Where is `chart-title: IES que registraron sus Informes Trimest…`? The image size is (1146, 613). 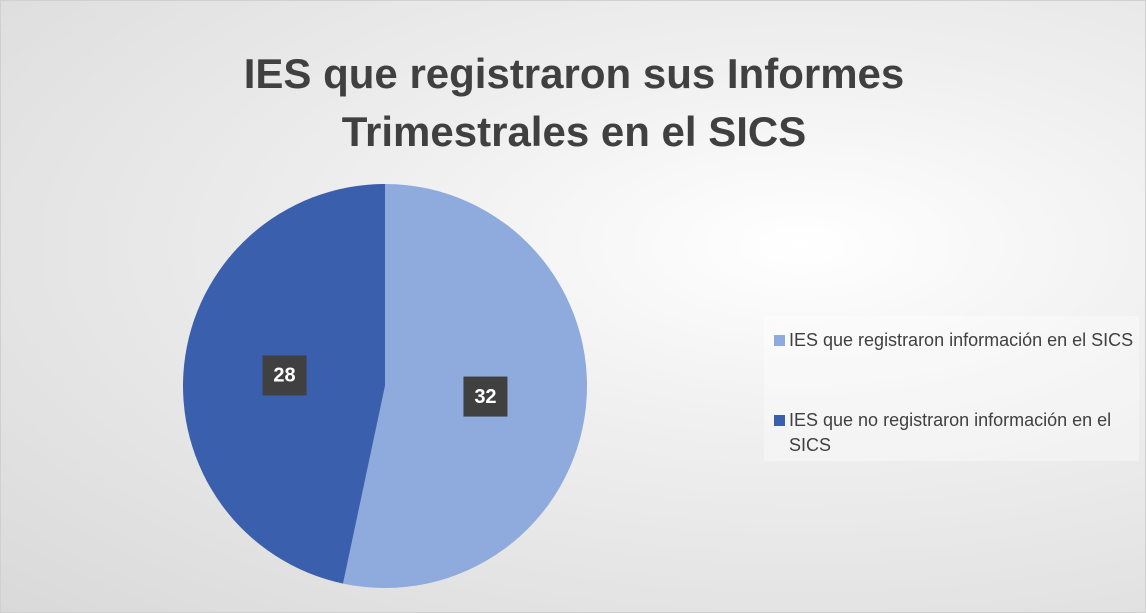
chart-title: IES que registraron sus Informes Trimest… is located at coordinates (574, 102).